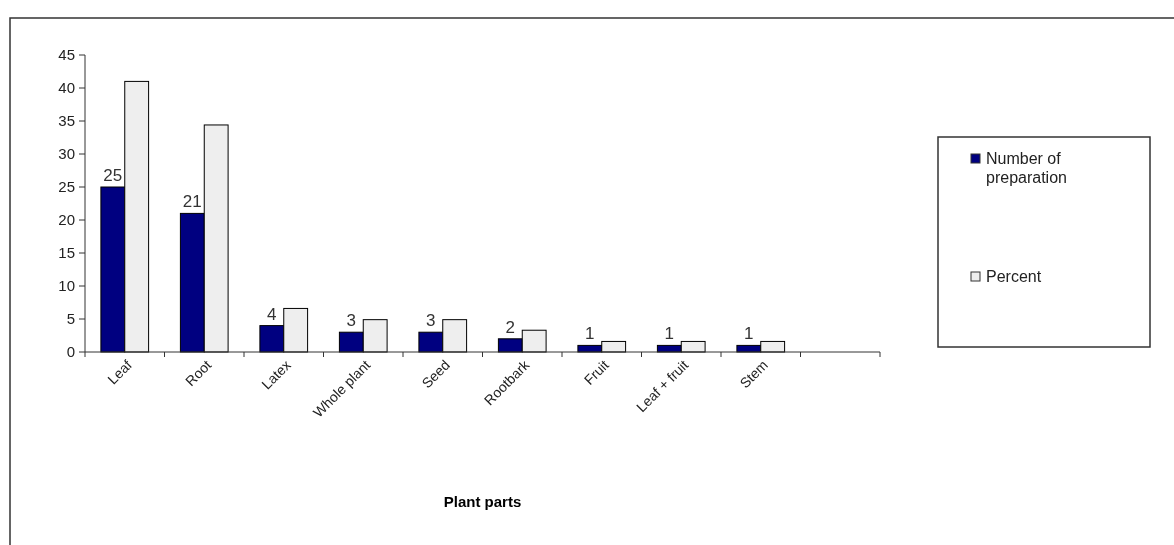  I want to click on y-tick-label: 25, so click(66, 187).